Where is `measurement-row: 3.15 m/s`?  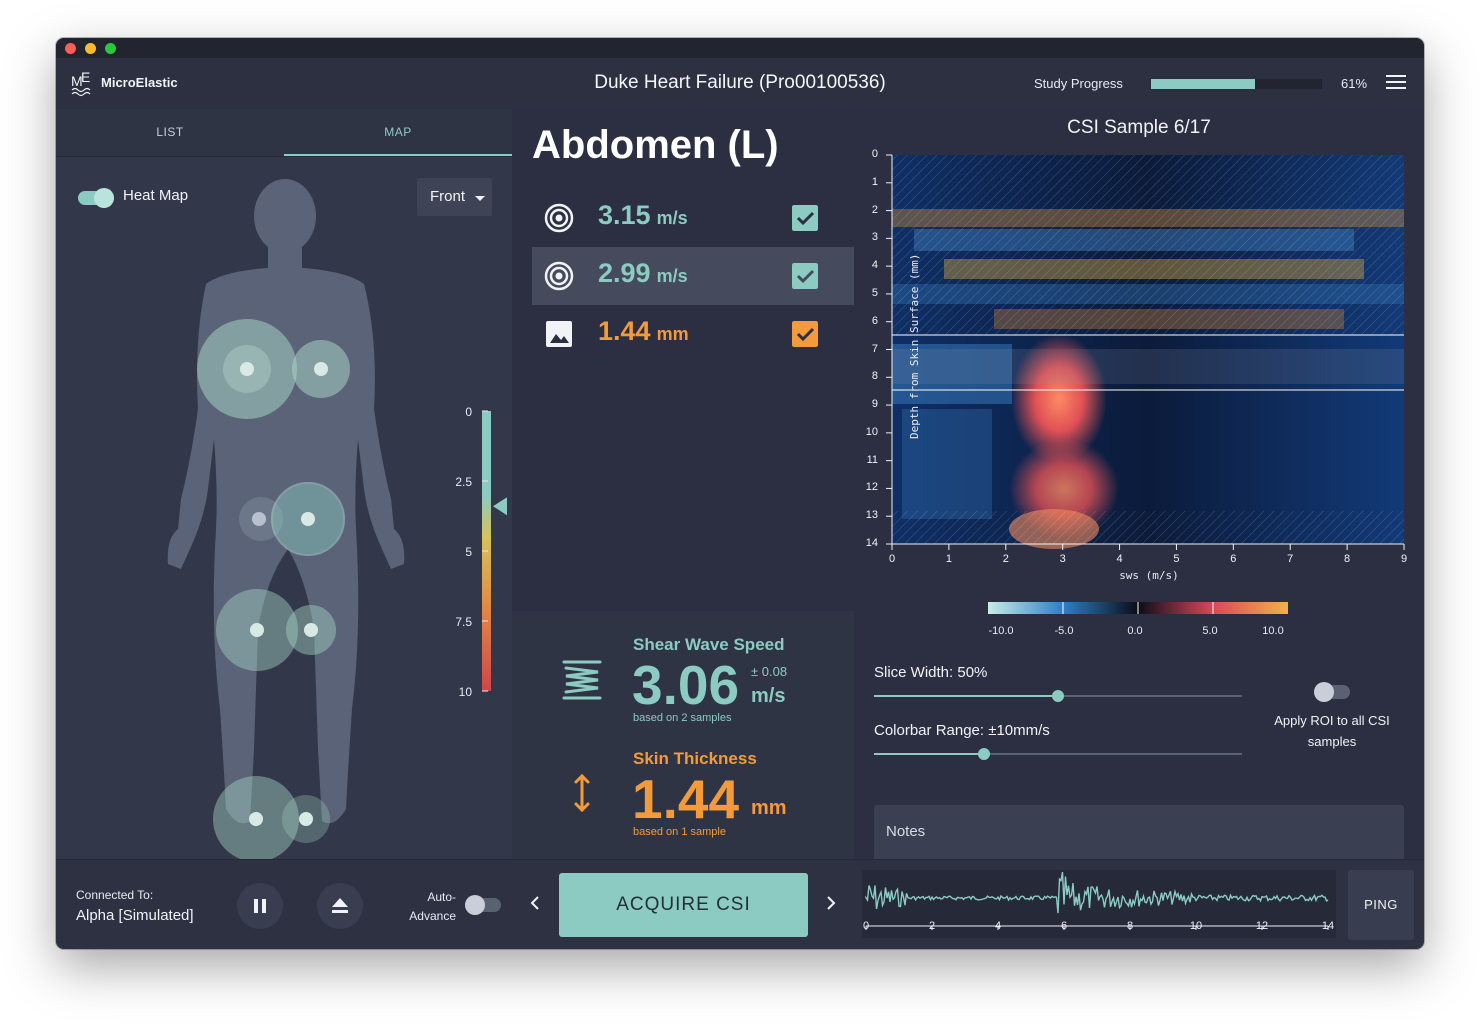
measurement-row: 3.15 m/s is located at coordinates (693, 218).